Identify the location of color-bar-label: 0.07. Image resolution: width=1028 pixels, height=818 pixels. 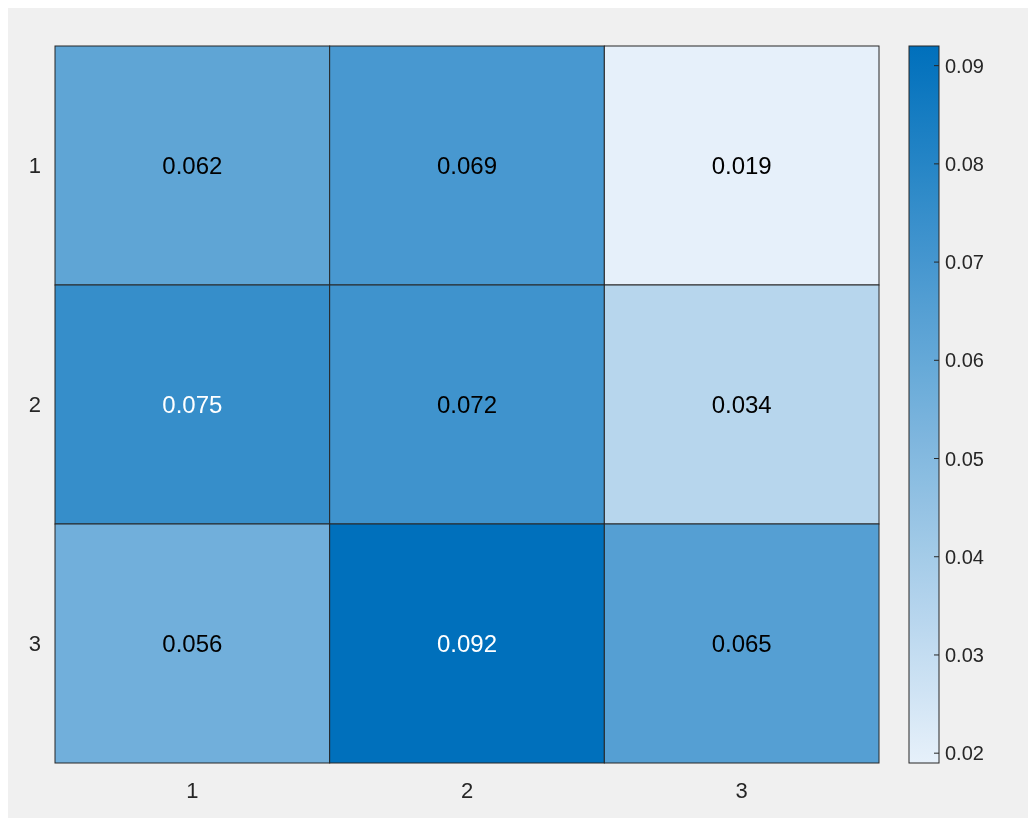
(964, 262).